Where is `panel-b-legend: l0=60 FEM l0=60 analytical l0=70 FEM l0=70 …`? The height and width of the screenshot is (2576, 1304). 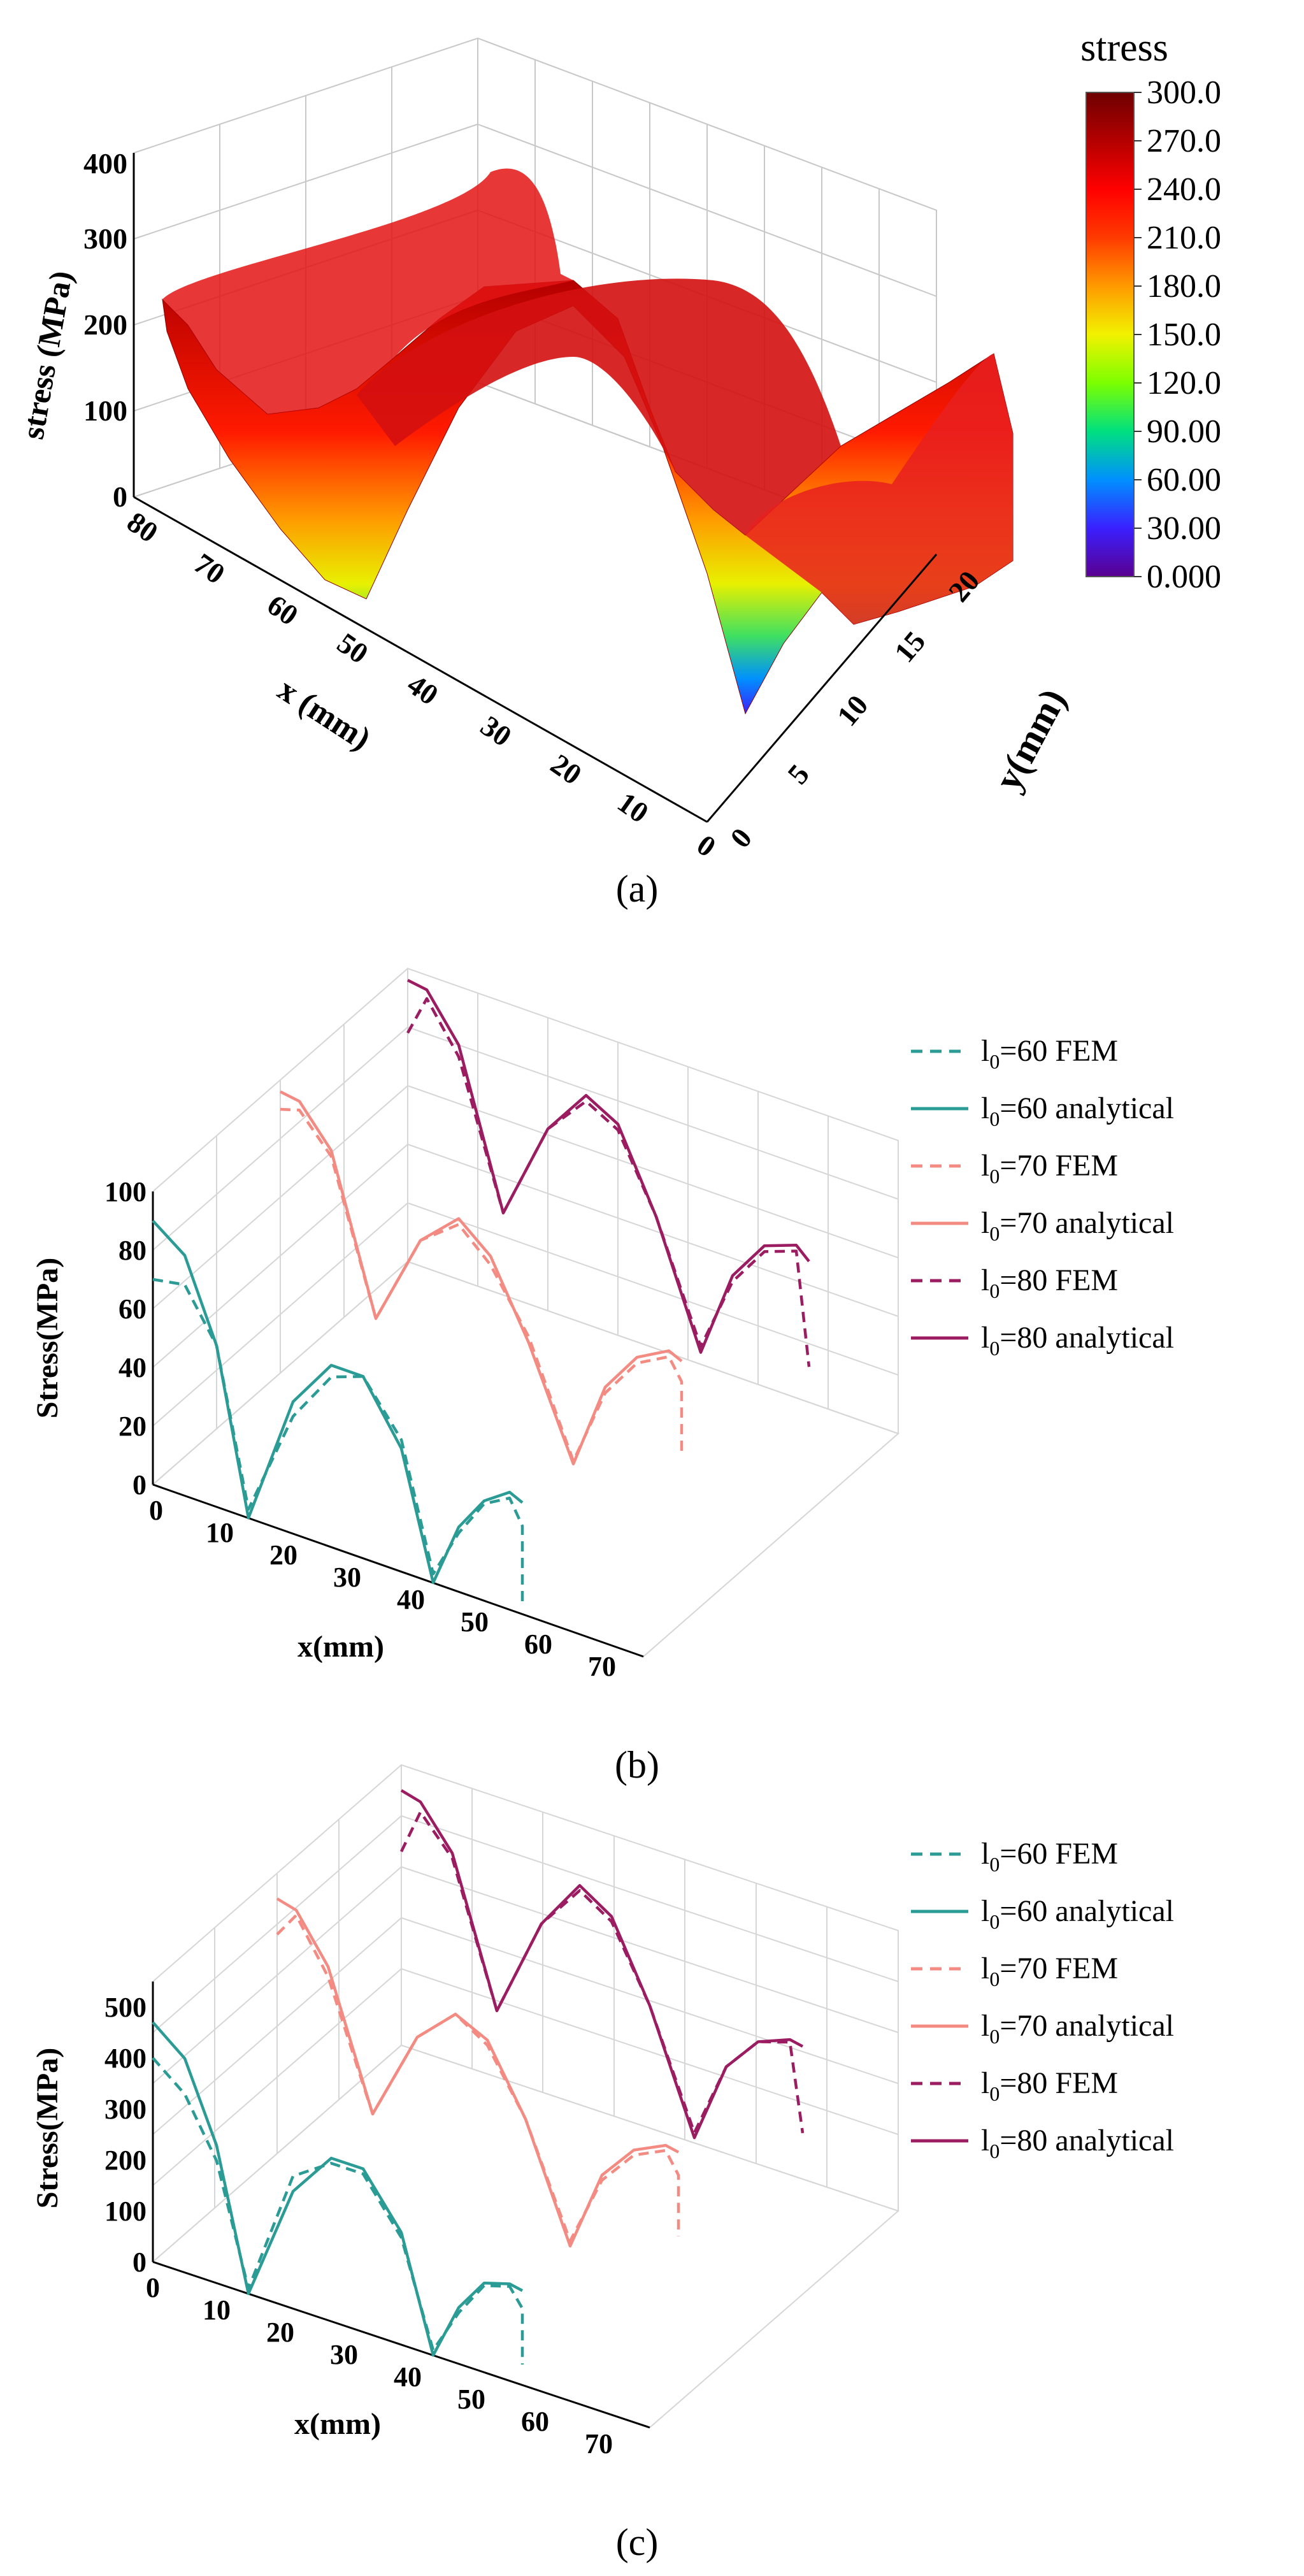
panel-b-legend: l0=60 FEM l0=60 analytical l0=70 FEM l0=70 … is located at coordinates (1042, 1197).